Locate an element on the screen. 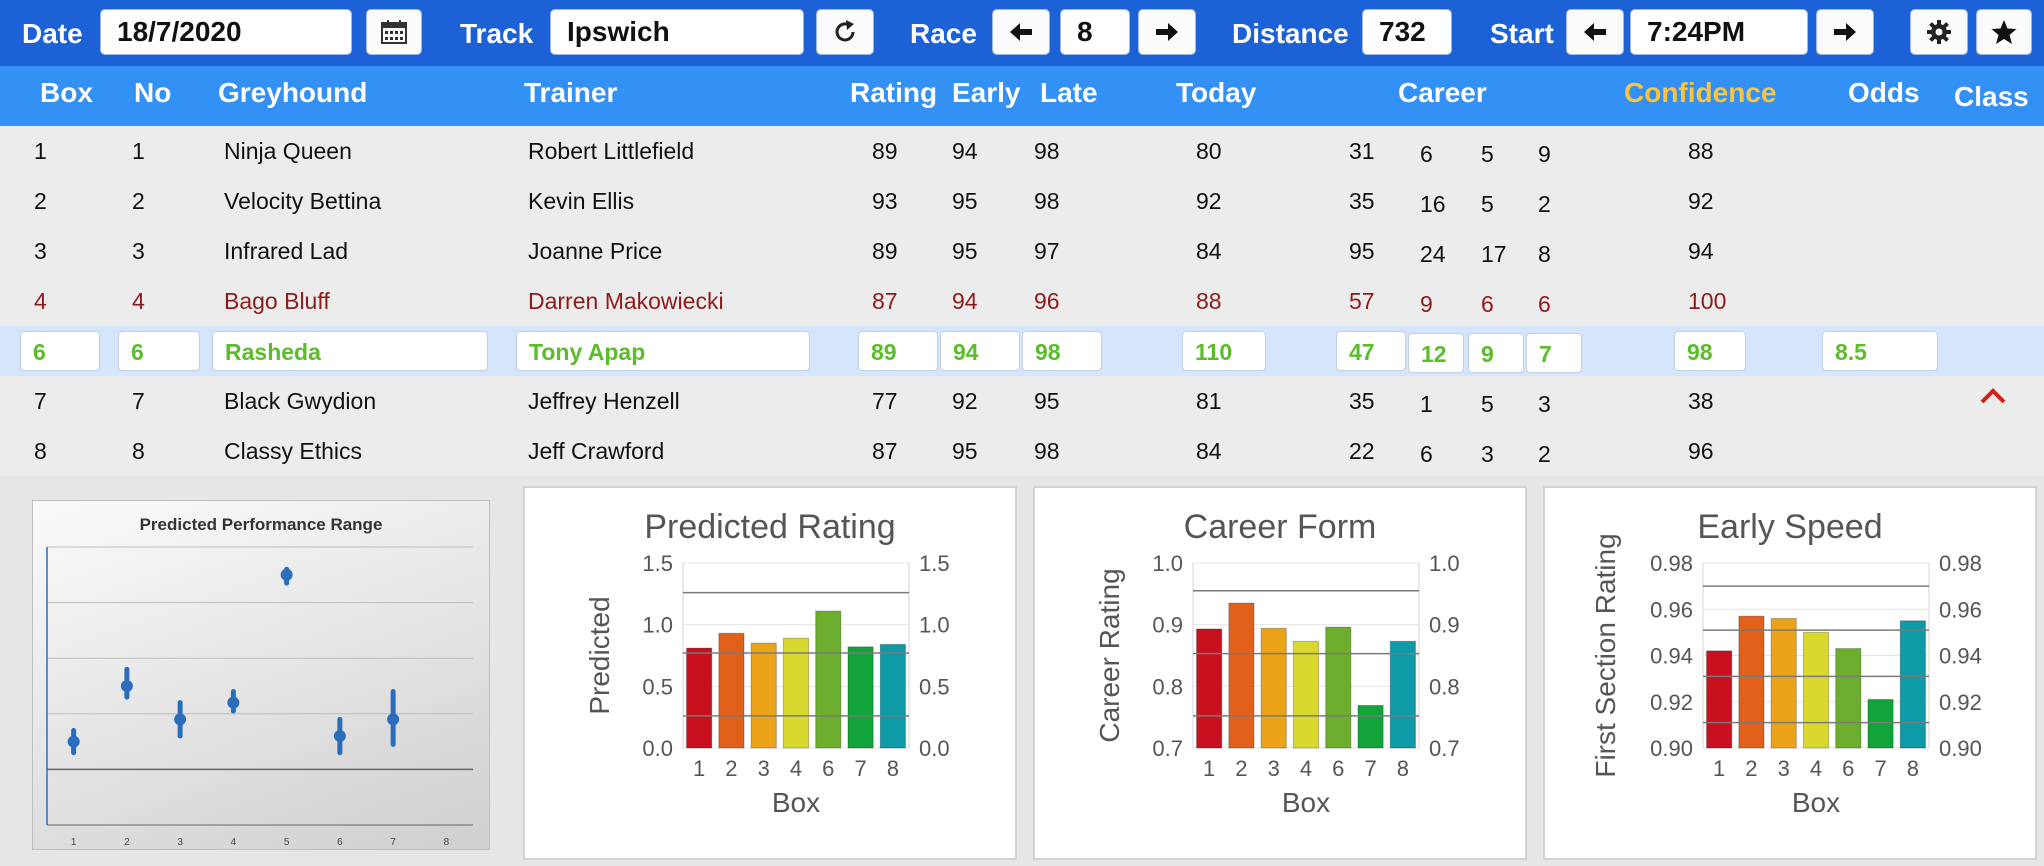 The width and height of the screenshot is (2044, 866). cell-career-2-input: 12 is located at coordinates (1436, 353).